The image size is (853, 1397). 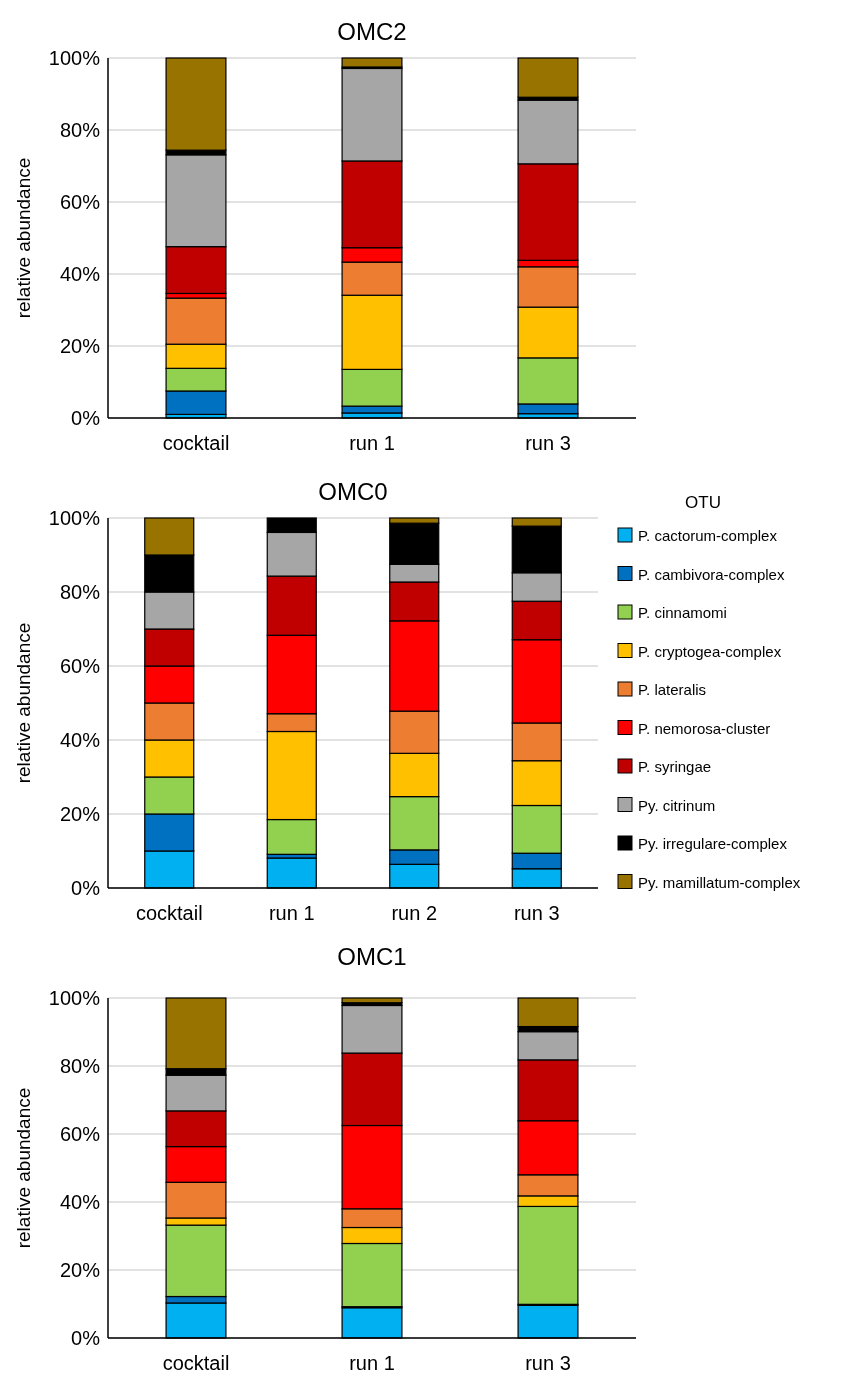 What do you see at coordinates (708, 536) in the screenshot?
I see `legend-label: P. cactorum-complex` at bounding box center [708, 536].